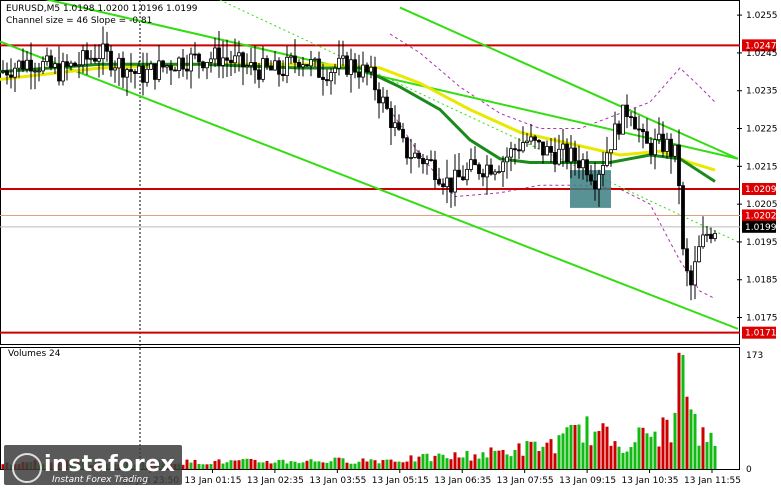 Image resolution: width=781 pixels, height=493 pixels. What do you see at coordinates (587, 481) in the screenshot?
I see `x-tick-label: 13 Jan 09:15` at bounding box center [587, 481].